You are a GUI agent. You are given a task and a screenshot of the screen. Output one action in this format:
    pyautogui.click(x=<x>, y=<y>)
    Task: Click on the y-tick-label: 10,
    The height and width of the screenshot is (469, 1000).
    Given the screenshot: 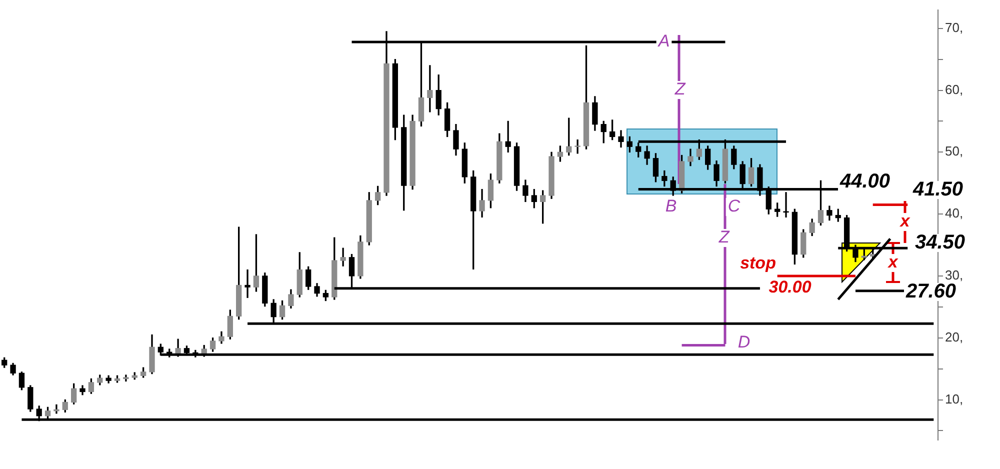 What is the action you would take?
    pyautogui.click(x=954, y=398)
    